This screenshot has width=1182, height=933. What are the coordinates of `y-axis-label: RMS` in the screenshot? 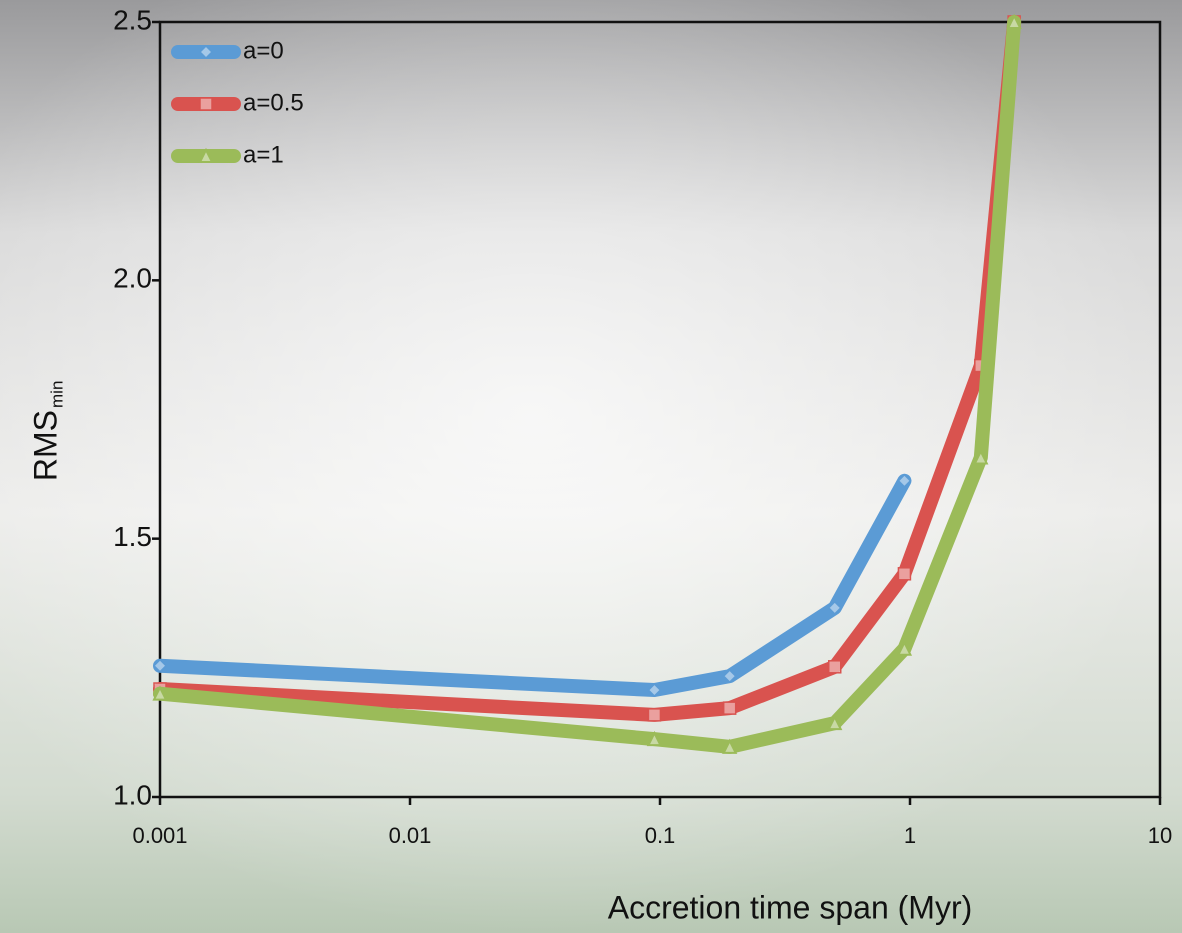 It's located at (45, 445).